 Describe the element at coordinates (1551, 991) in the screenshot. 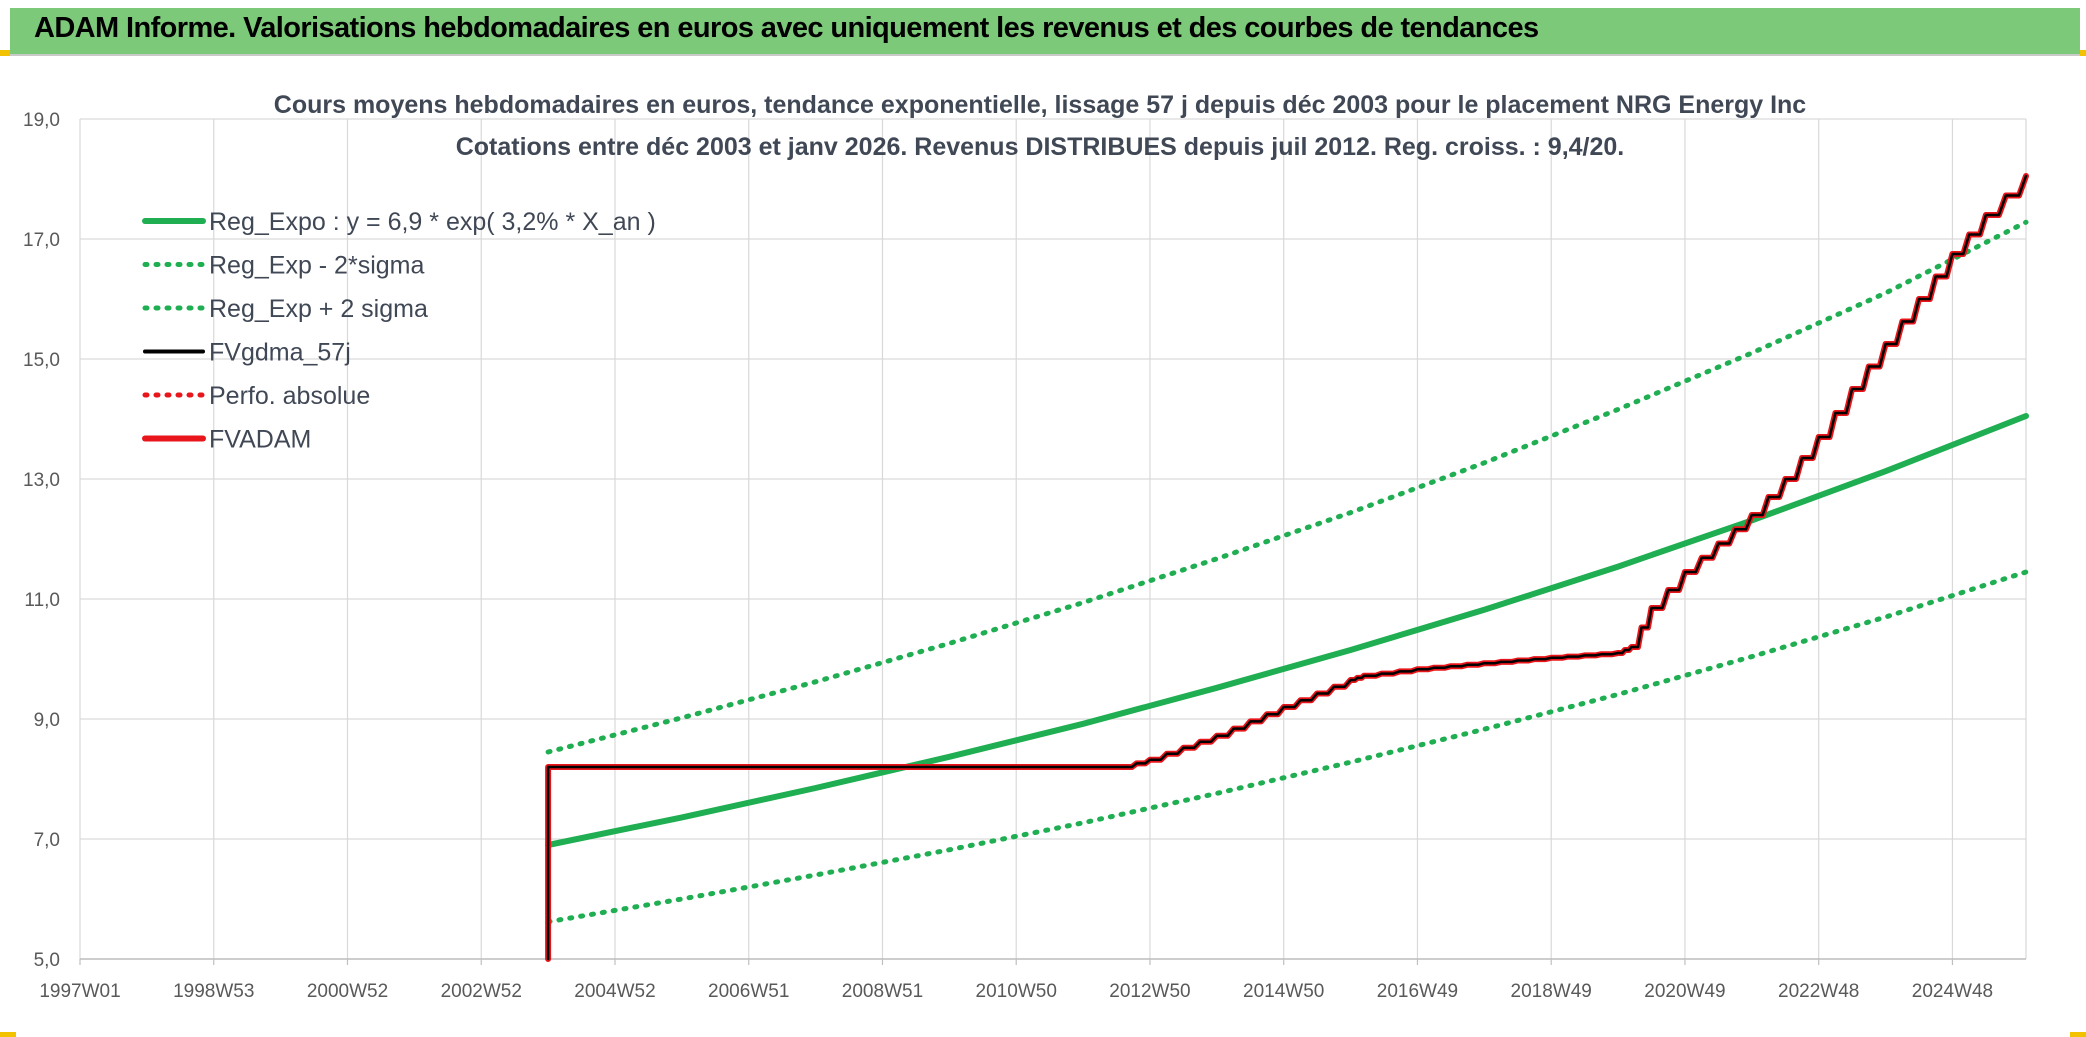

I see `x-tick-label: 2018W49` at that location.